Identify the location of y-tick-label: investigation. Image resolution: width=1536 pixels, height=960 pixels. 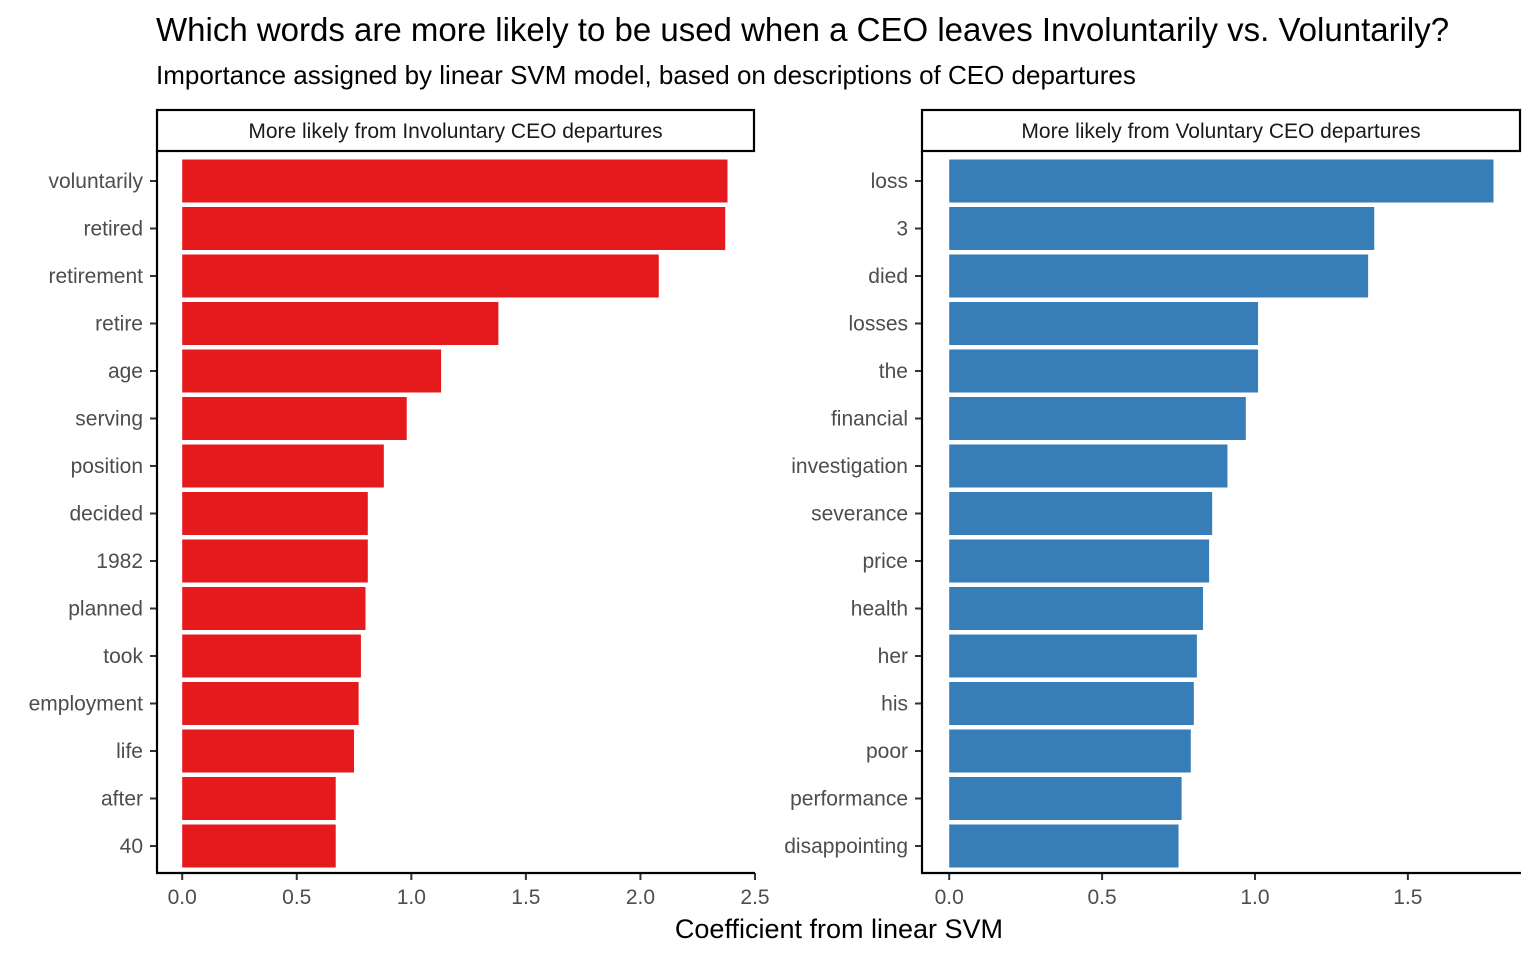
(849, 466).